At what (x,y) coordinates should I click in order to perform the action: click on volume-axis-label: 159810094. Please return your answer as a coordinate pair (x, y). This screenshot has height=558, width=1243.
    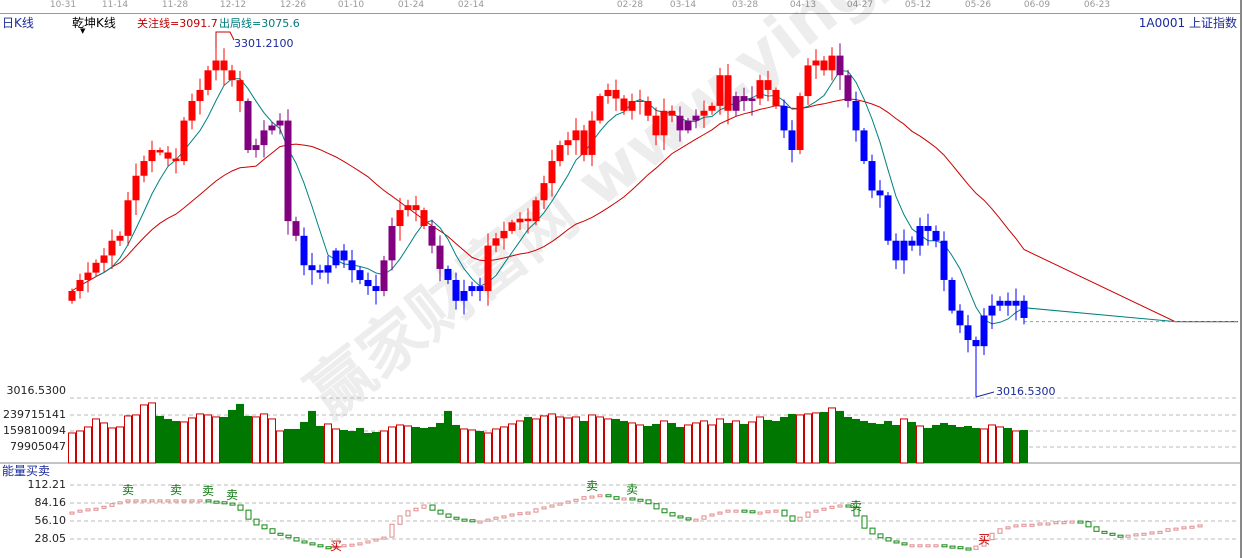
    Looking at the image, I should click on (34, 430).